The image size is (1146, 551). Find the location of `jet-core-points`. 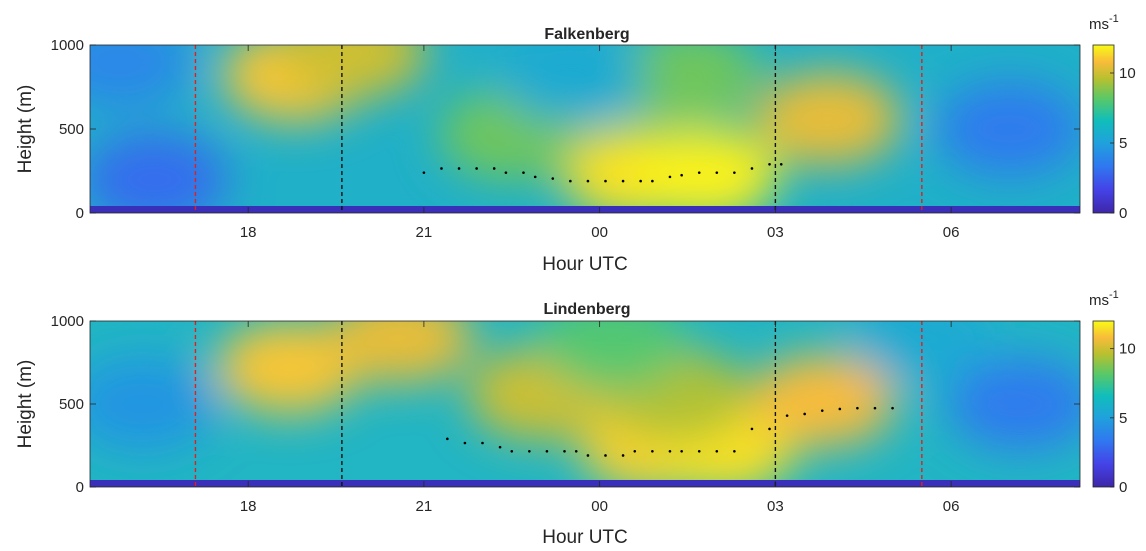

jet-core-points is located at coordinates (670, 431).